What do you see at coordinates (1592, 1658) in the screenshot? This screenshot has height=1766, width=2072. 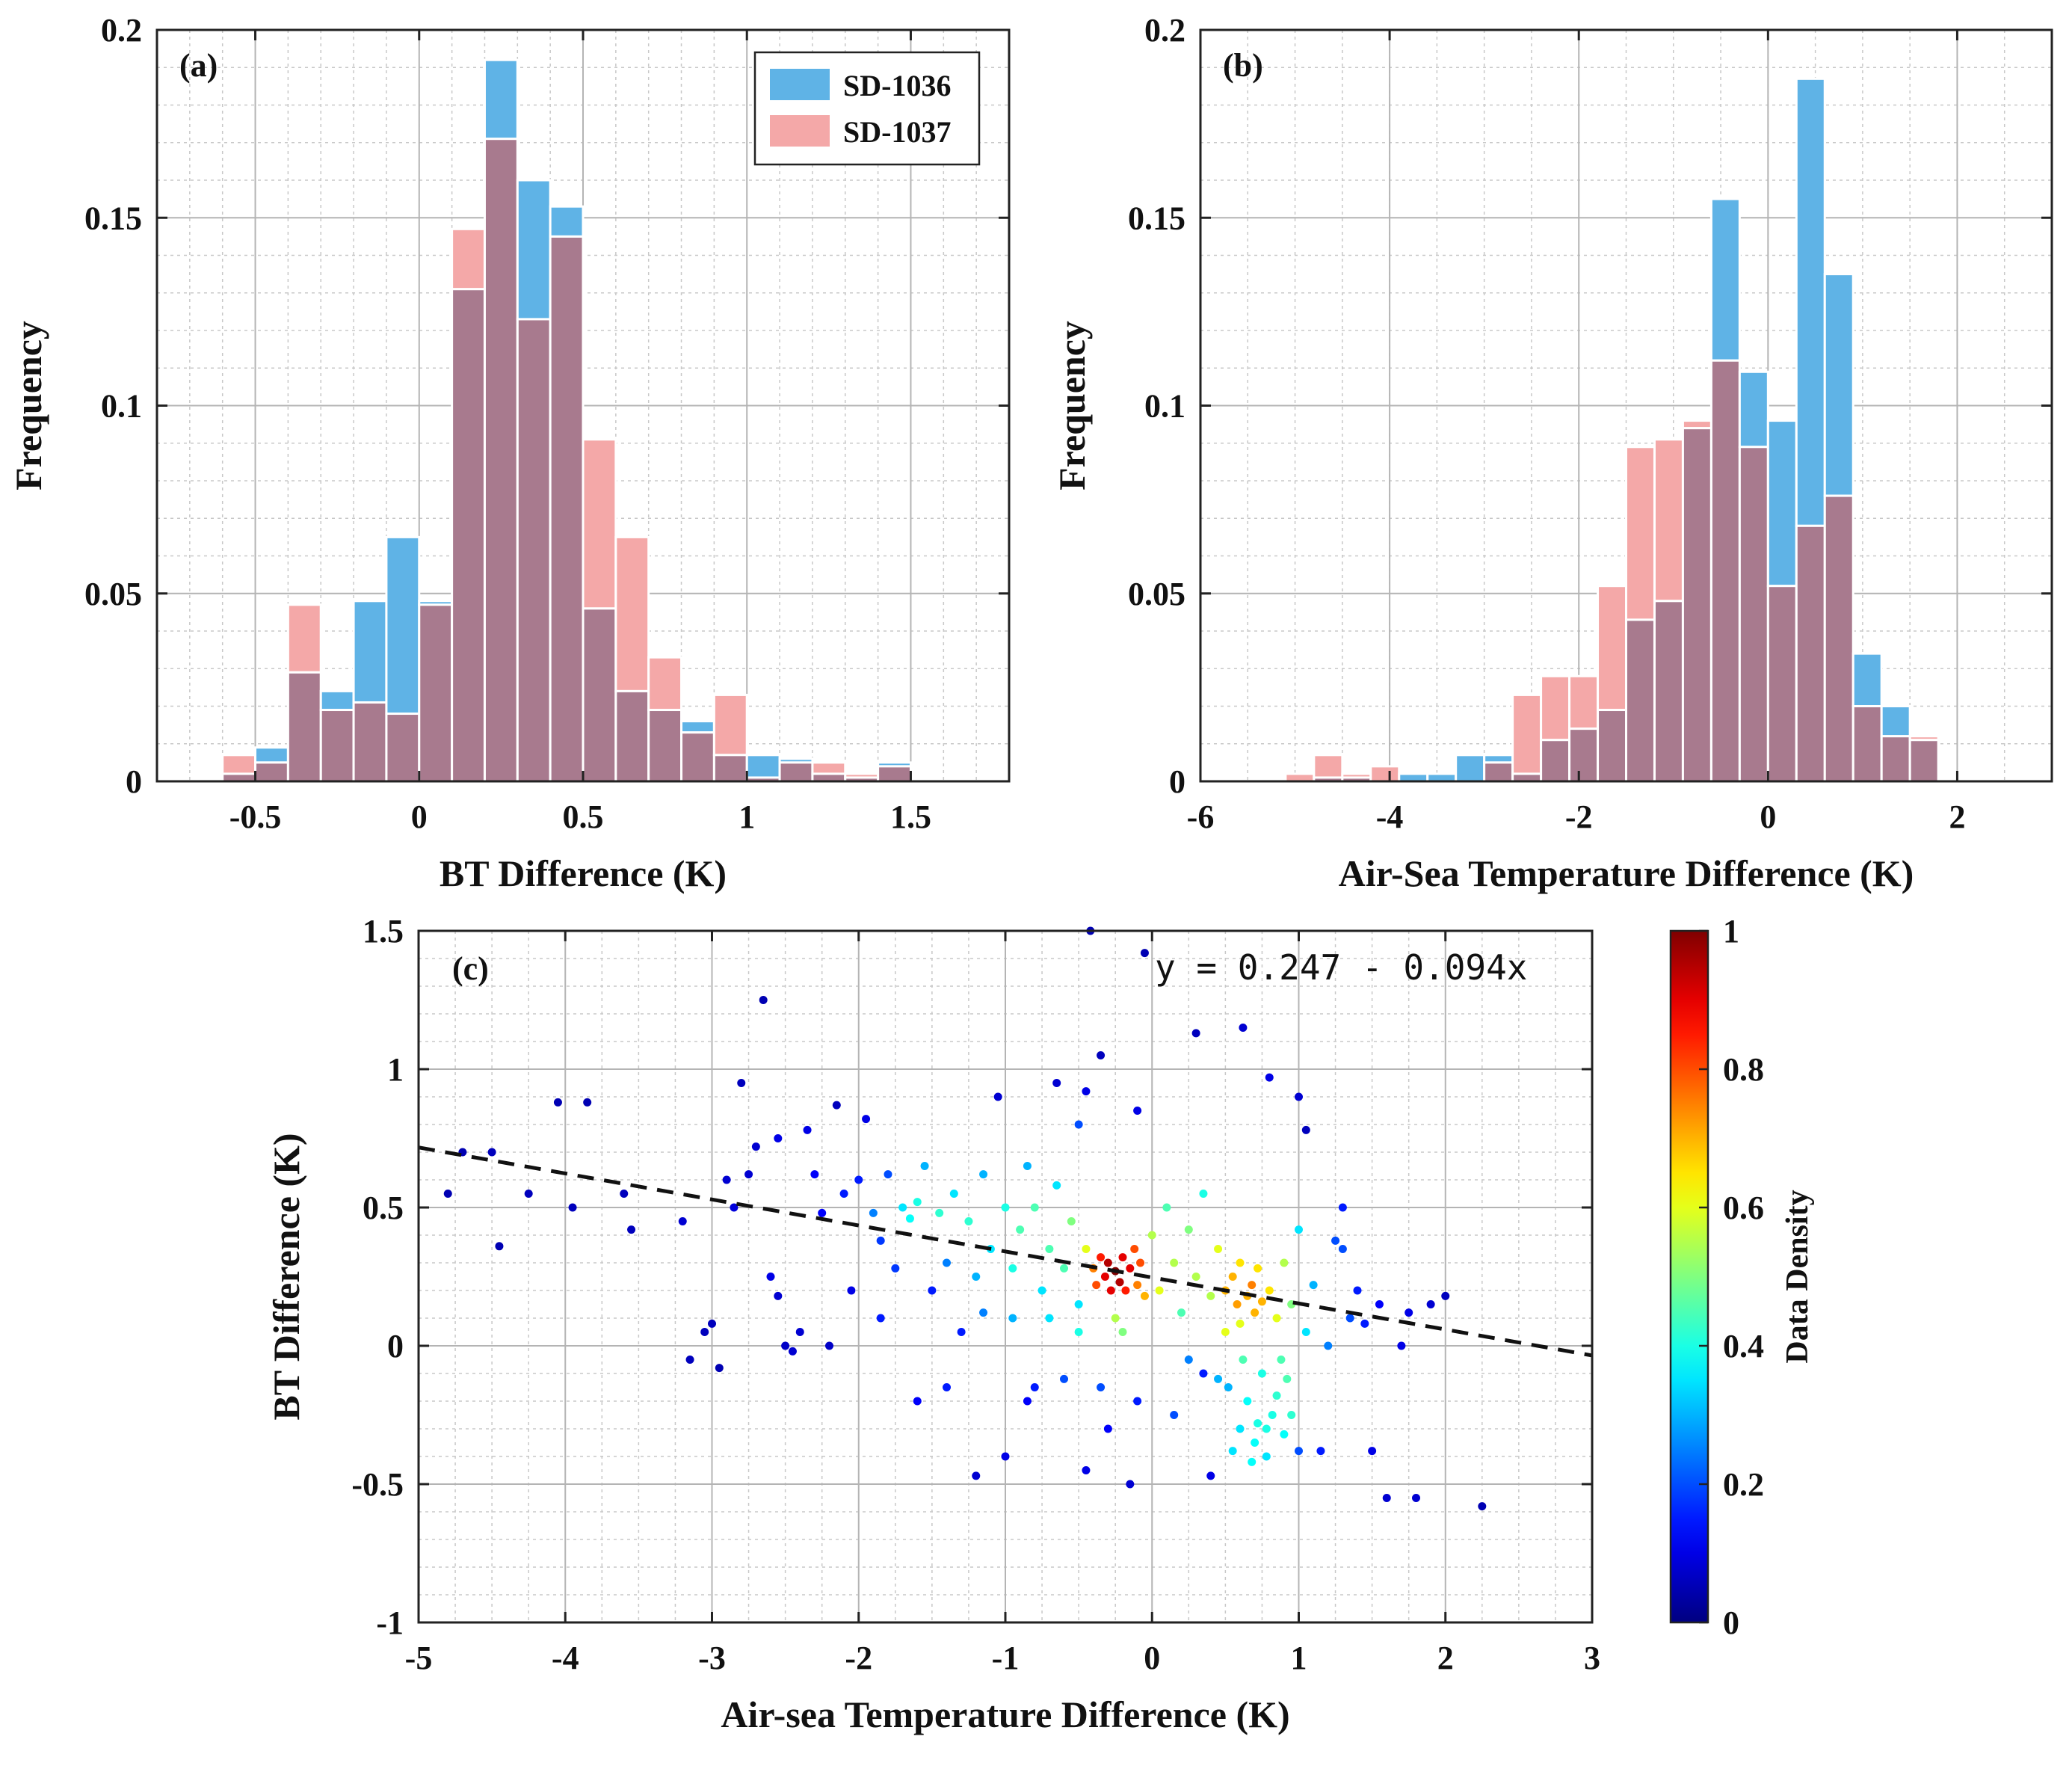 I see `panel-c-xtick-label: 3` at bounding box center [1592, 1658].